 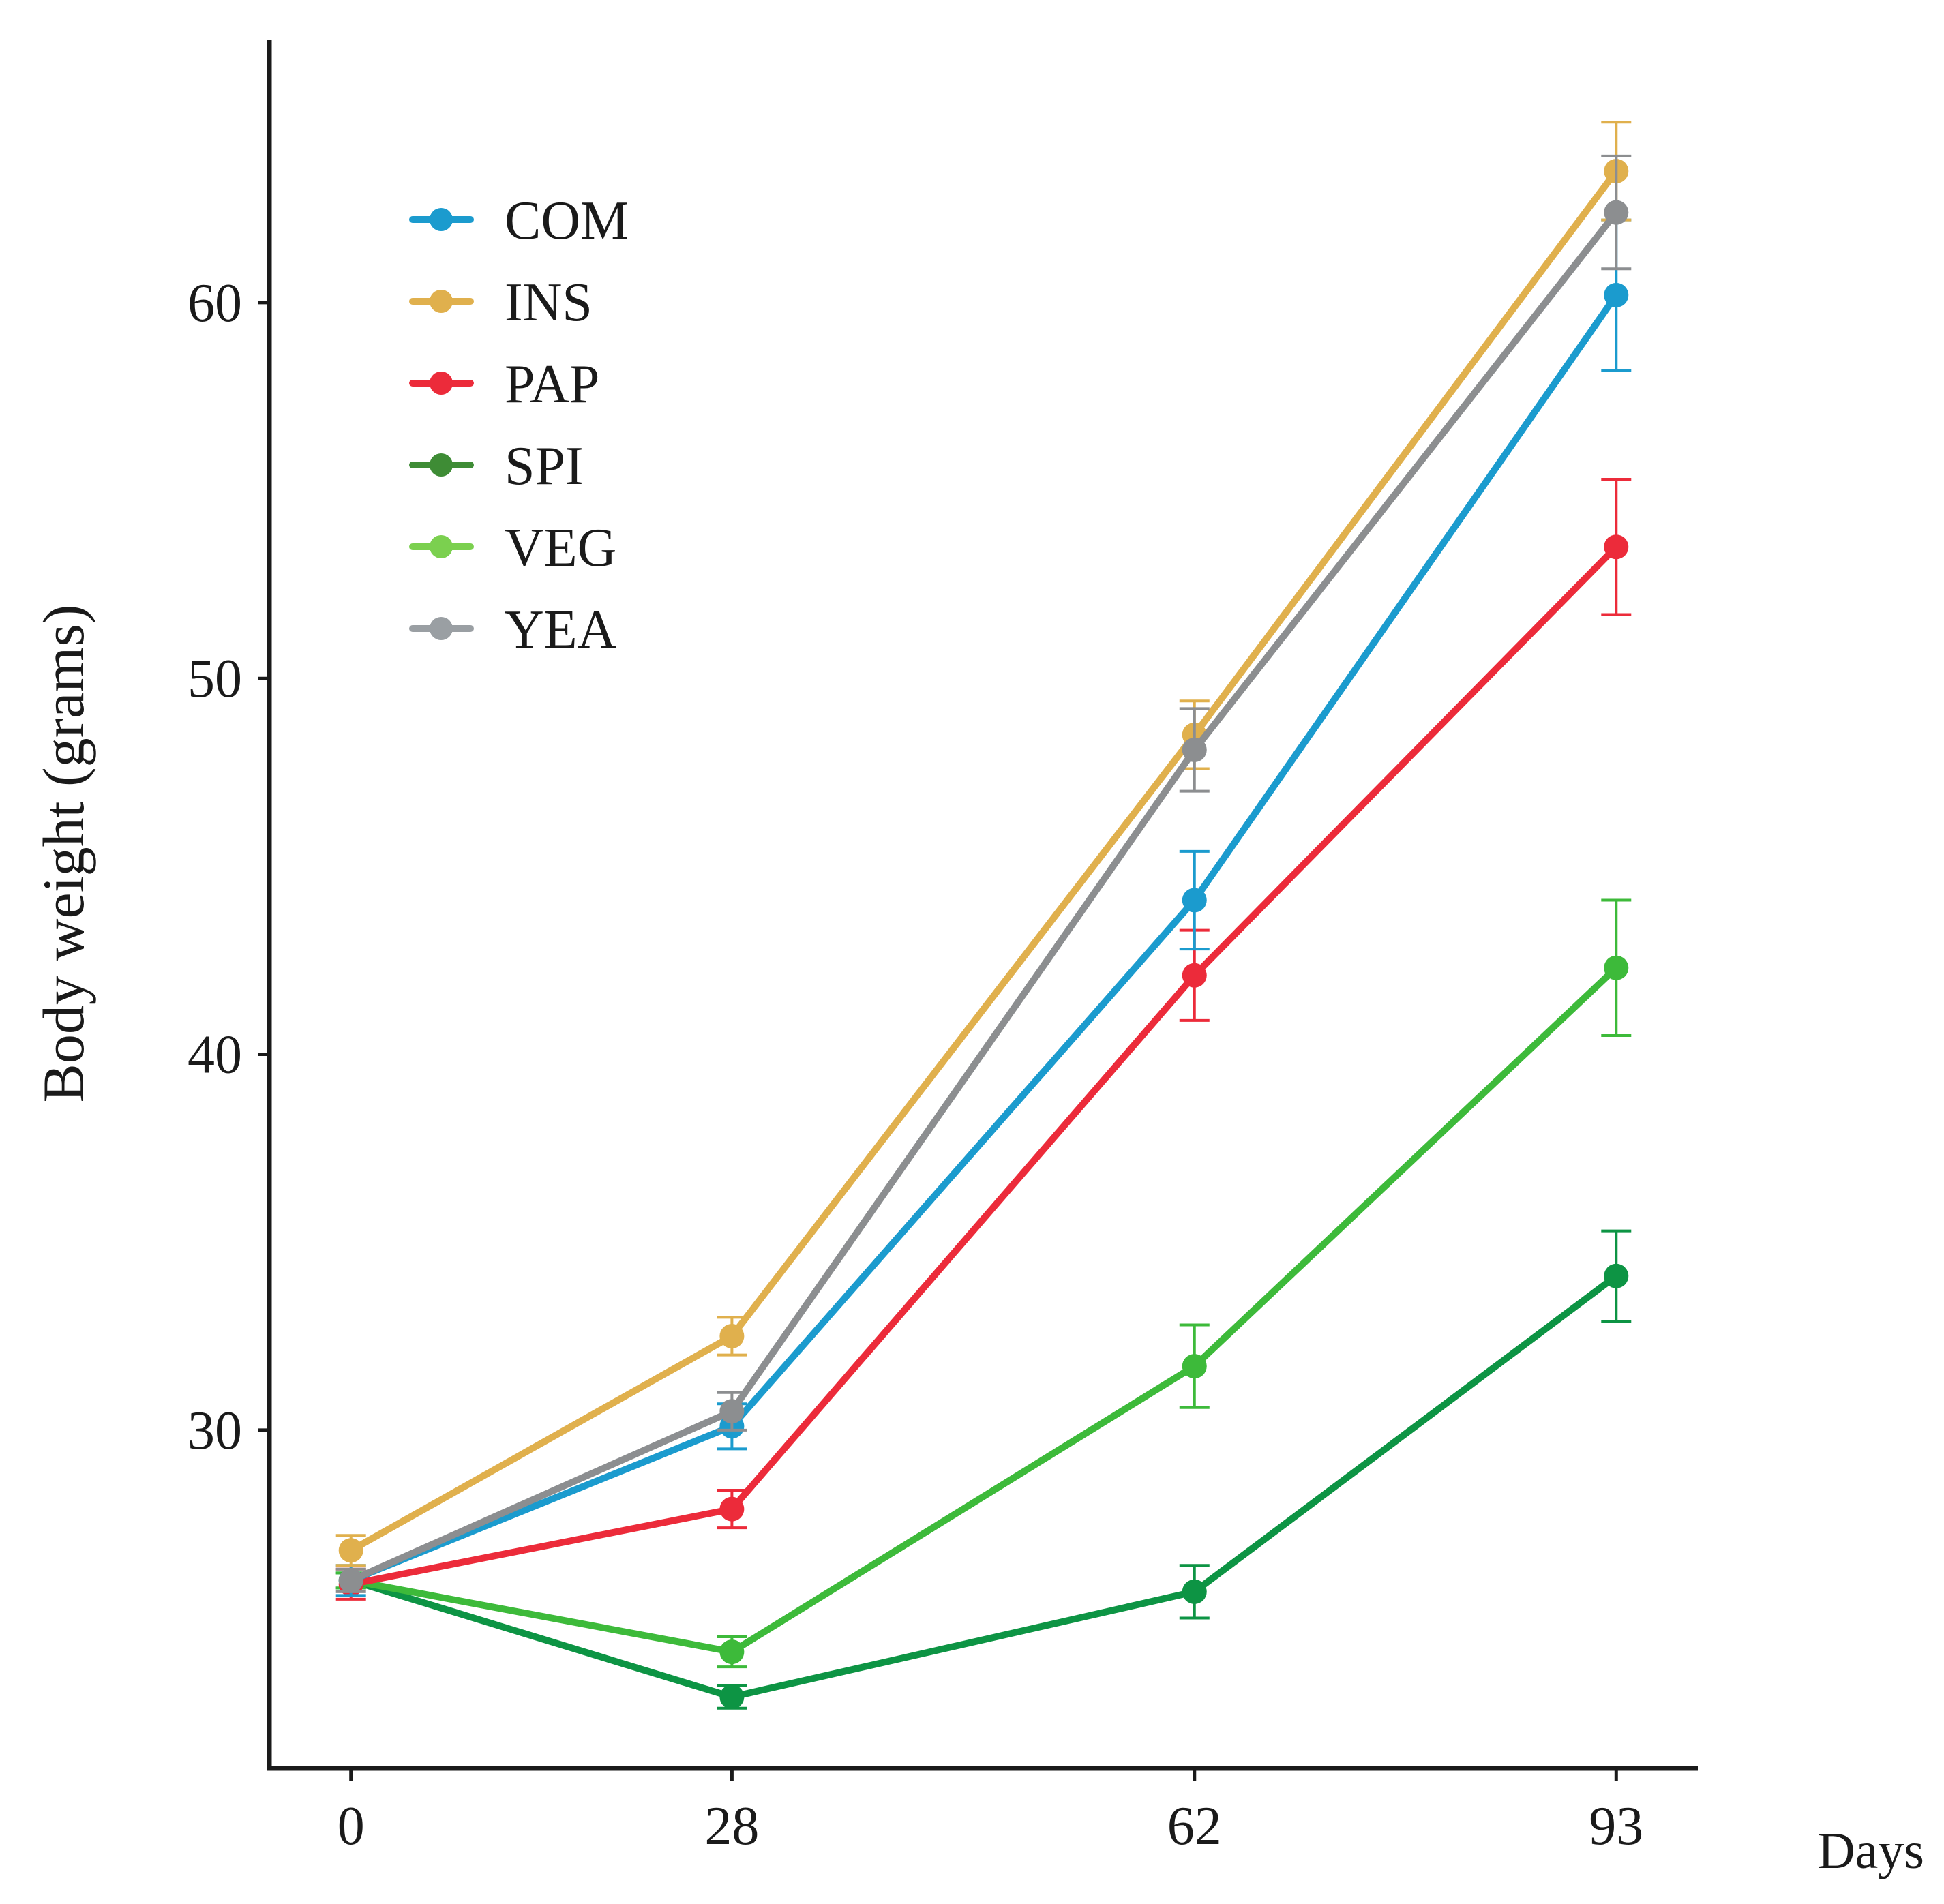 I want to click on x-axis-ticks: 0 28 62 93, so click(x=990, y=1812).